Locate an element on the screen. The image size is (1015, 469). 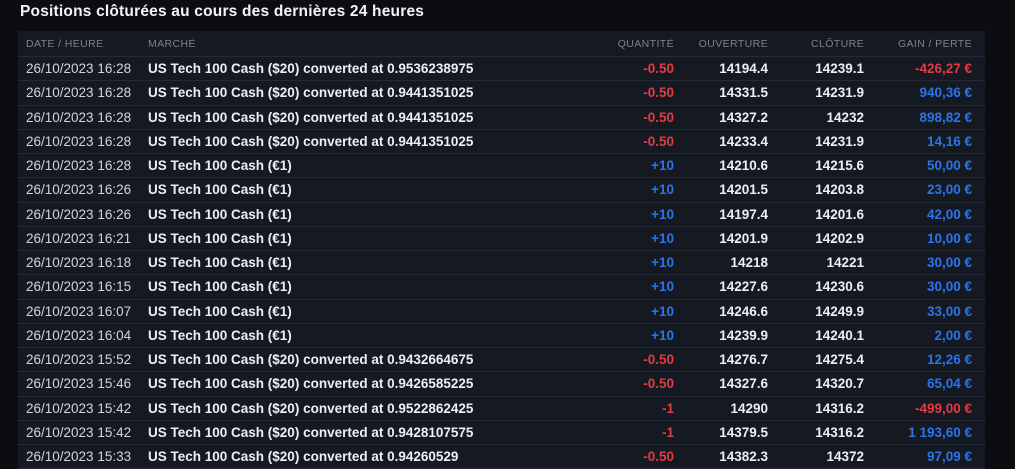
cell-open: 14379.5 is located at coordinates (743, 432).